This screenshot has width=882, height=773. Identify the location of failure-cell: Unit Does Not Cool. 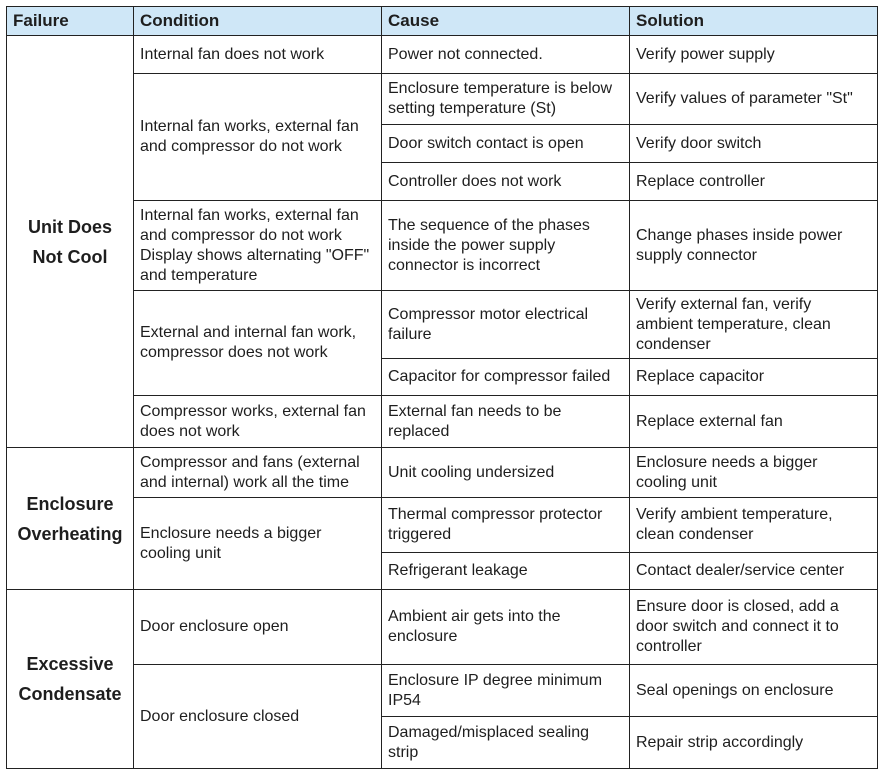
(70, 241).